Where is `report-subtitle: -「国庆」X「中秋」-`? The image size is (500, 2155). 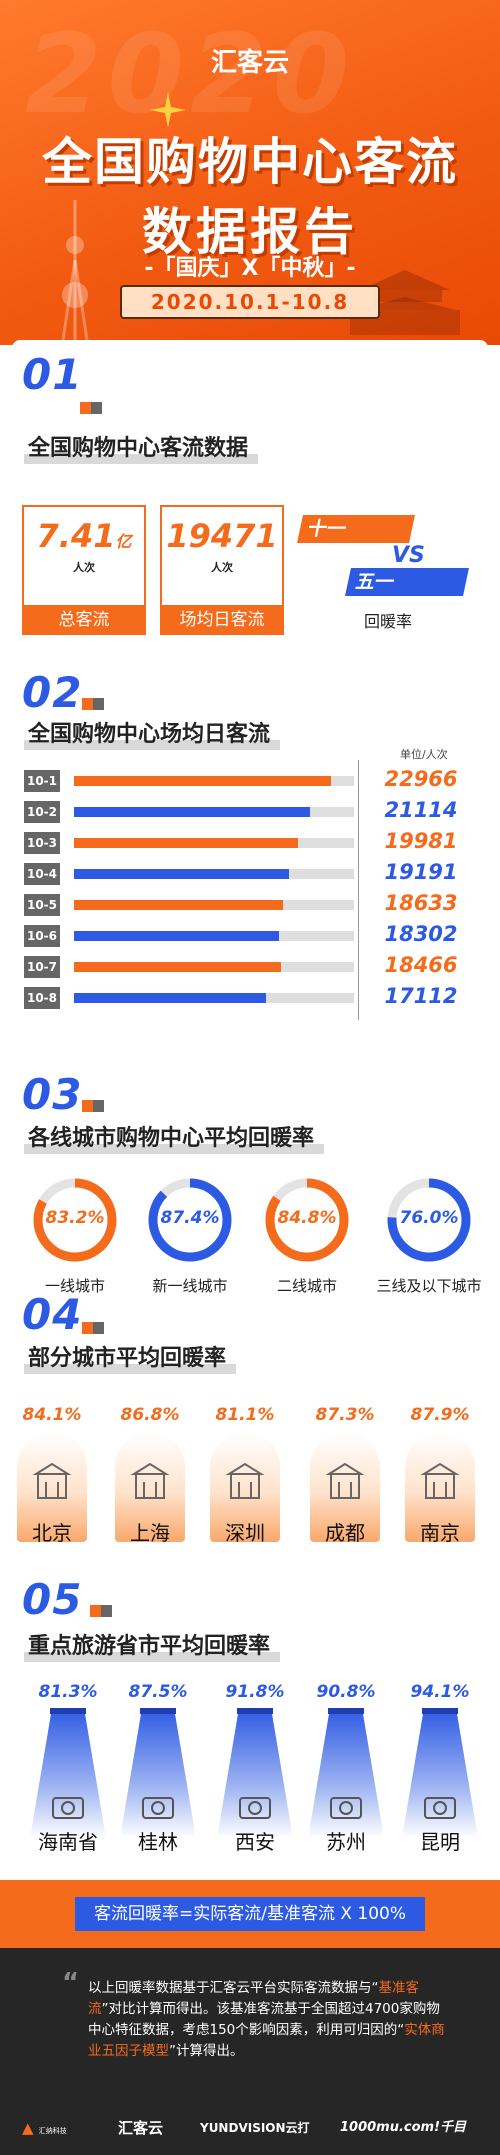
report-subtitle: -「国庆」X「中秋」- is located at coordinates (250, 268).